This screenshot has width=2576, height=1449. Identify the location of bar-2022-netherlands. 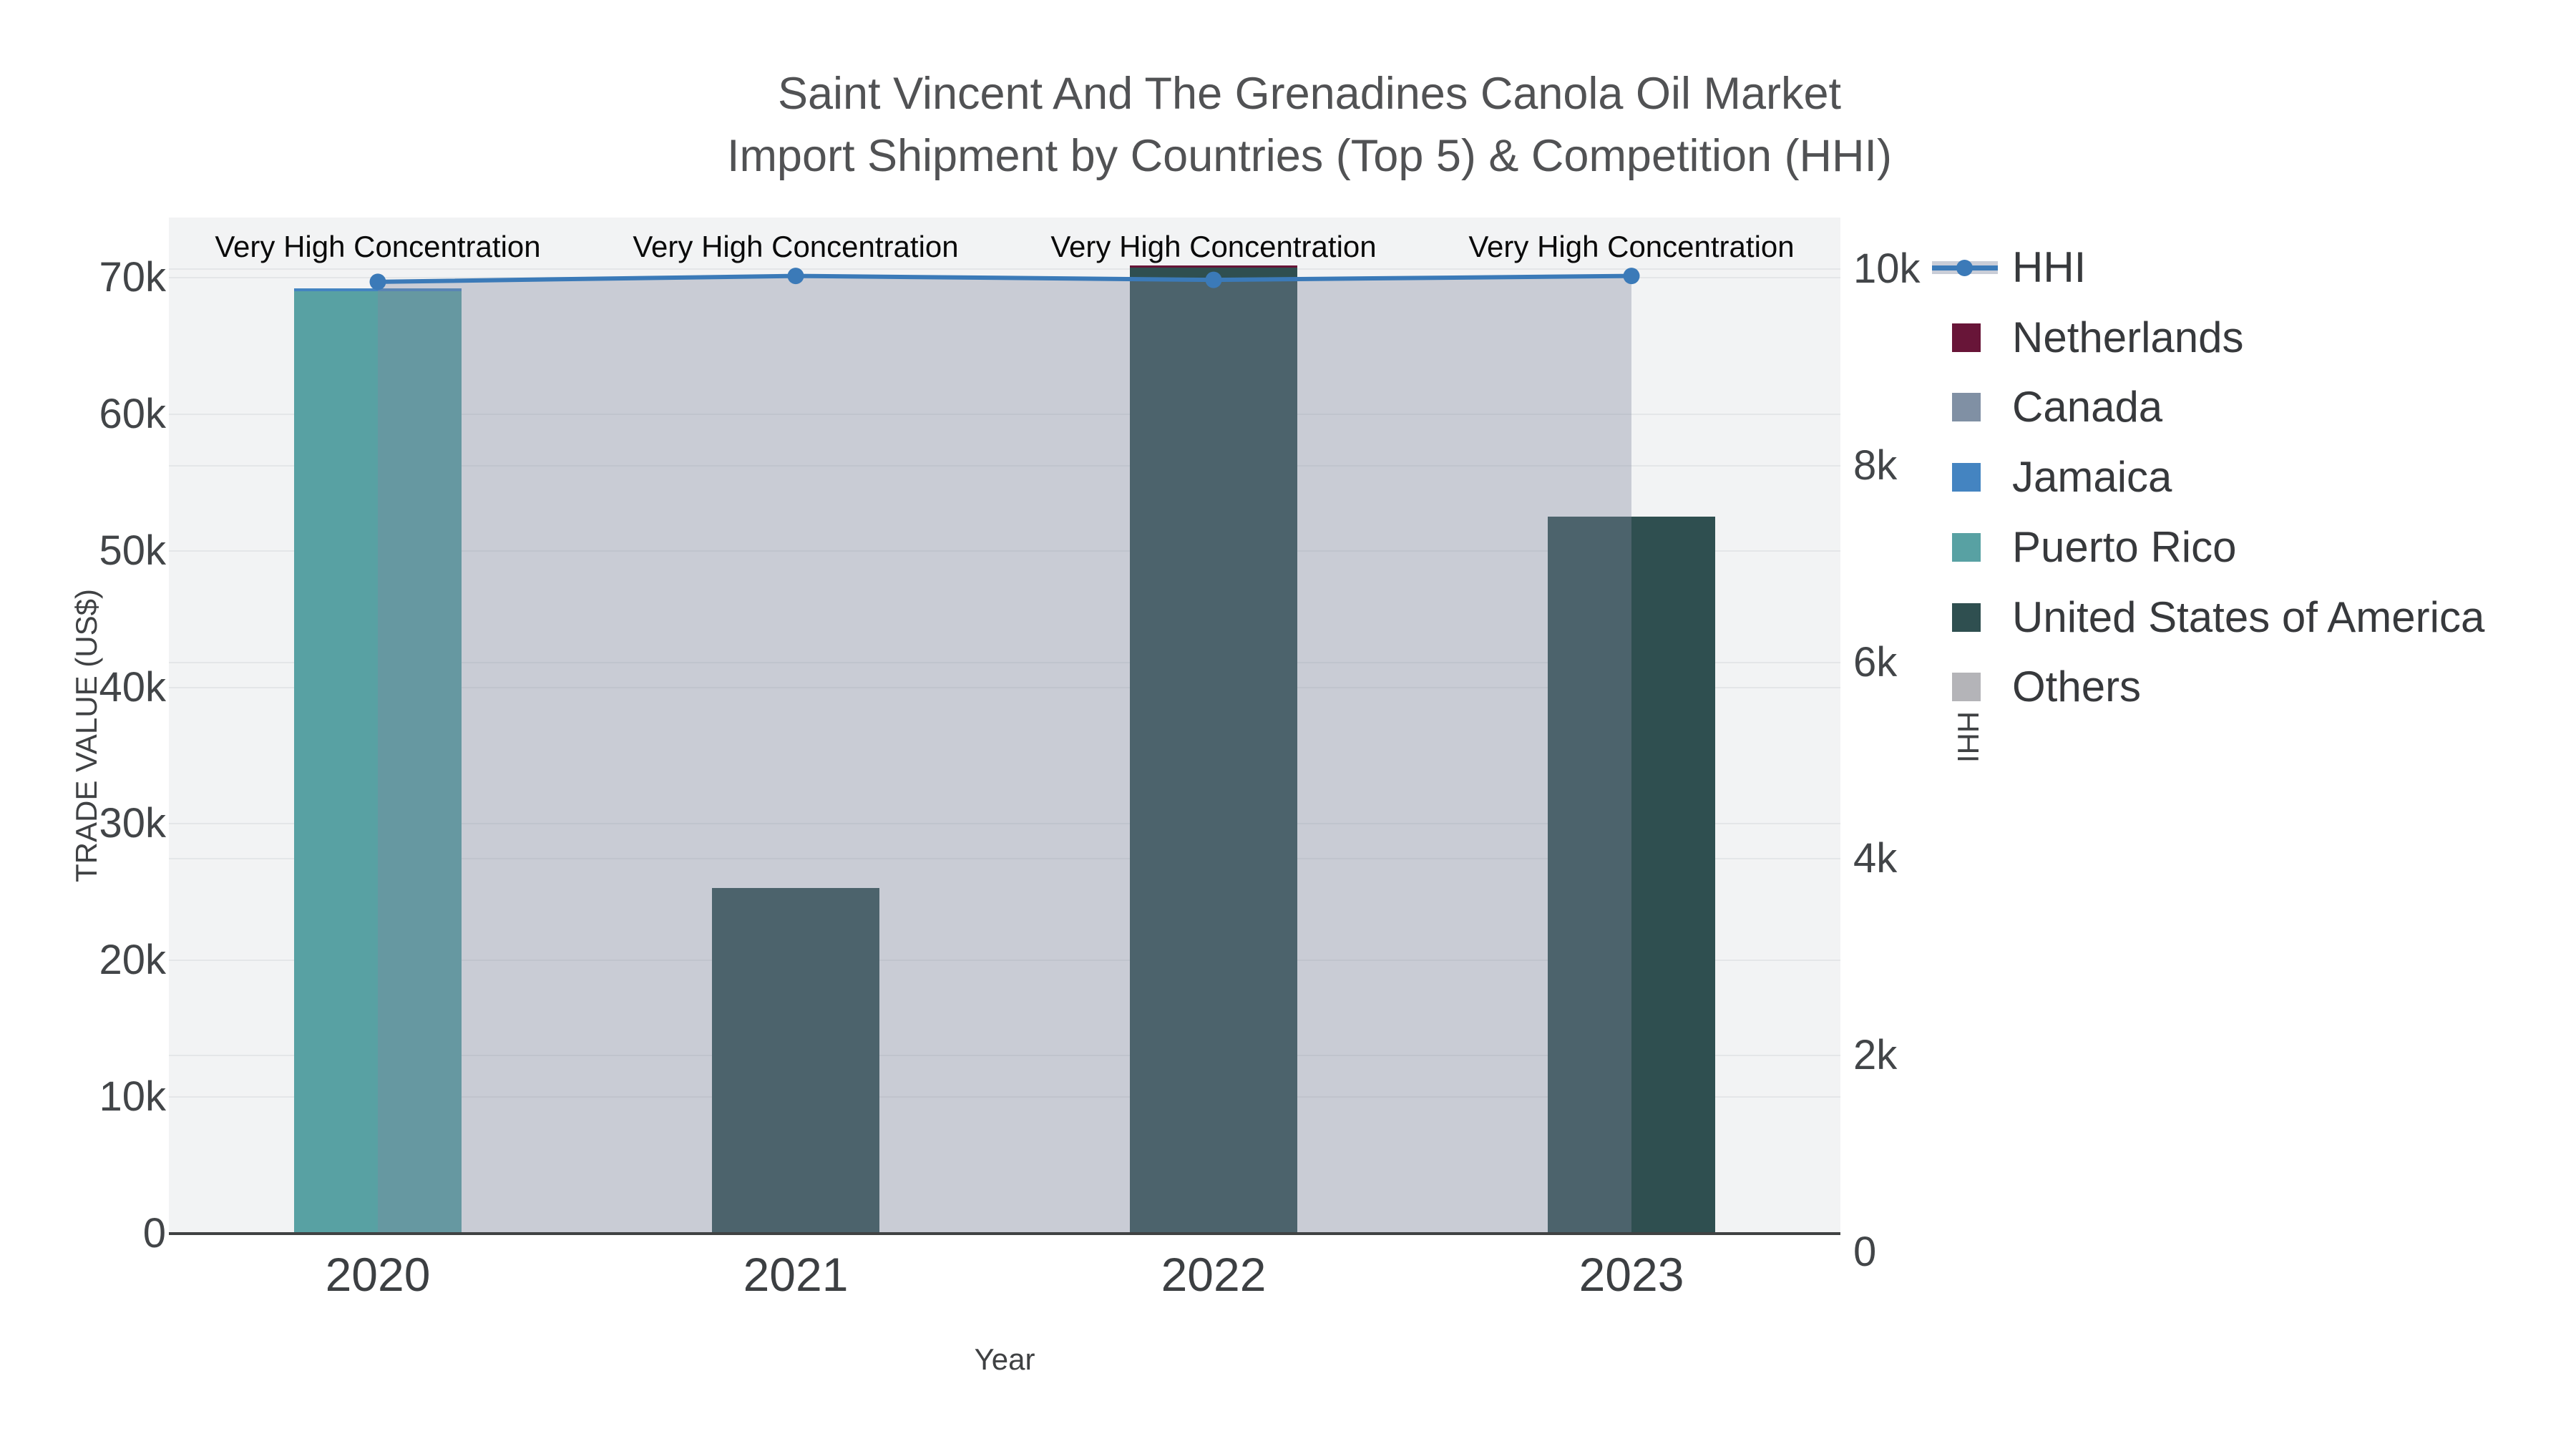
(1213, 266).